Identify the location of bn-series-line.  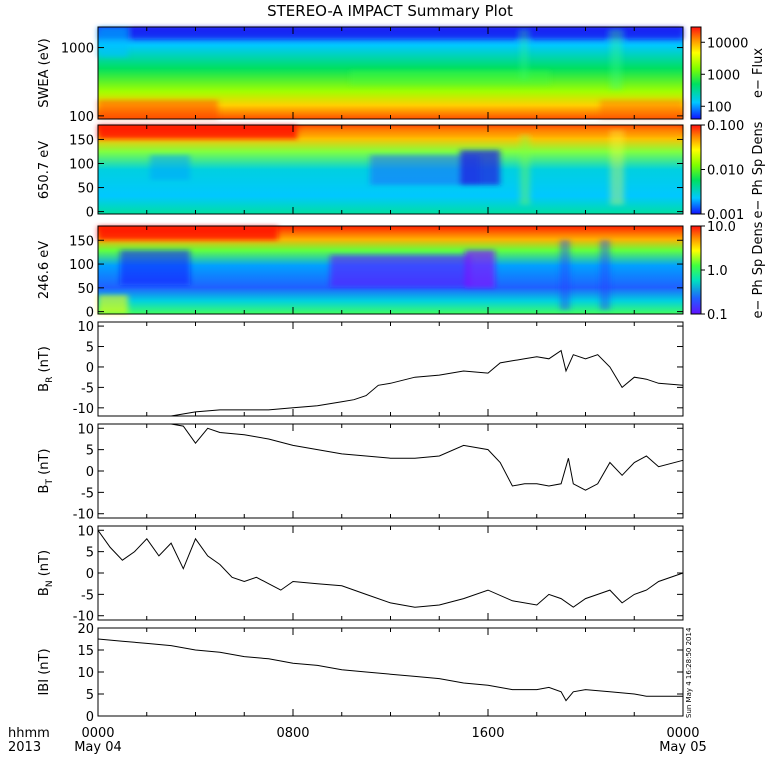
(390, 569).